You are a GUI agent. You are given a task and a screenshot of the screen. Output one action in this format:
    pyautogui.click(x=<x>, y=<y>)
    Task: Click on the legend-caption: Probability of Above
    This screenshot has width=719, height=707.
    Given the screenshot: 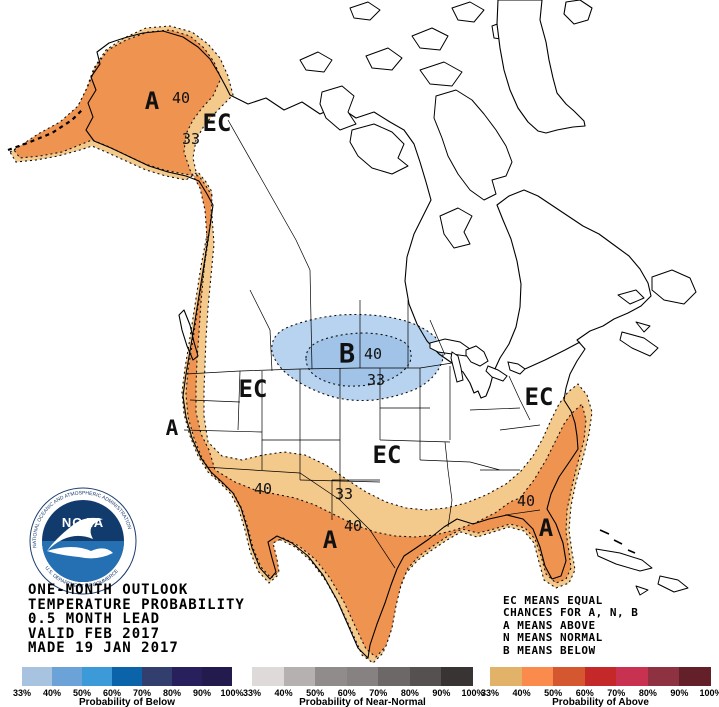 What is the action you would take?
    pyautogui.click(x=600, y=702)
    